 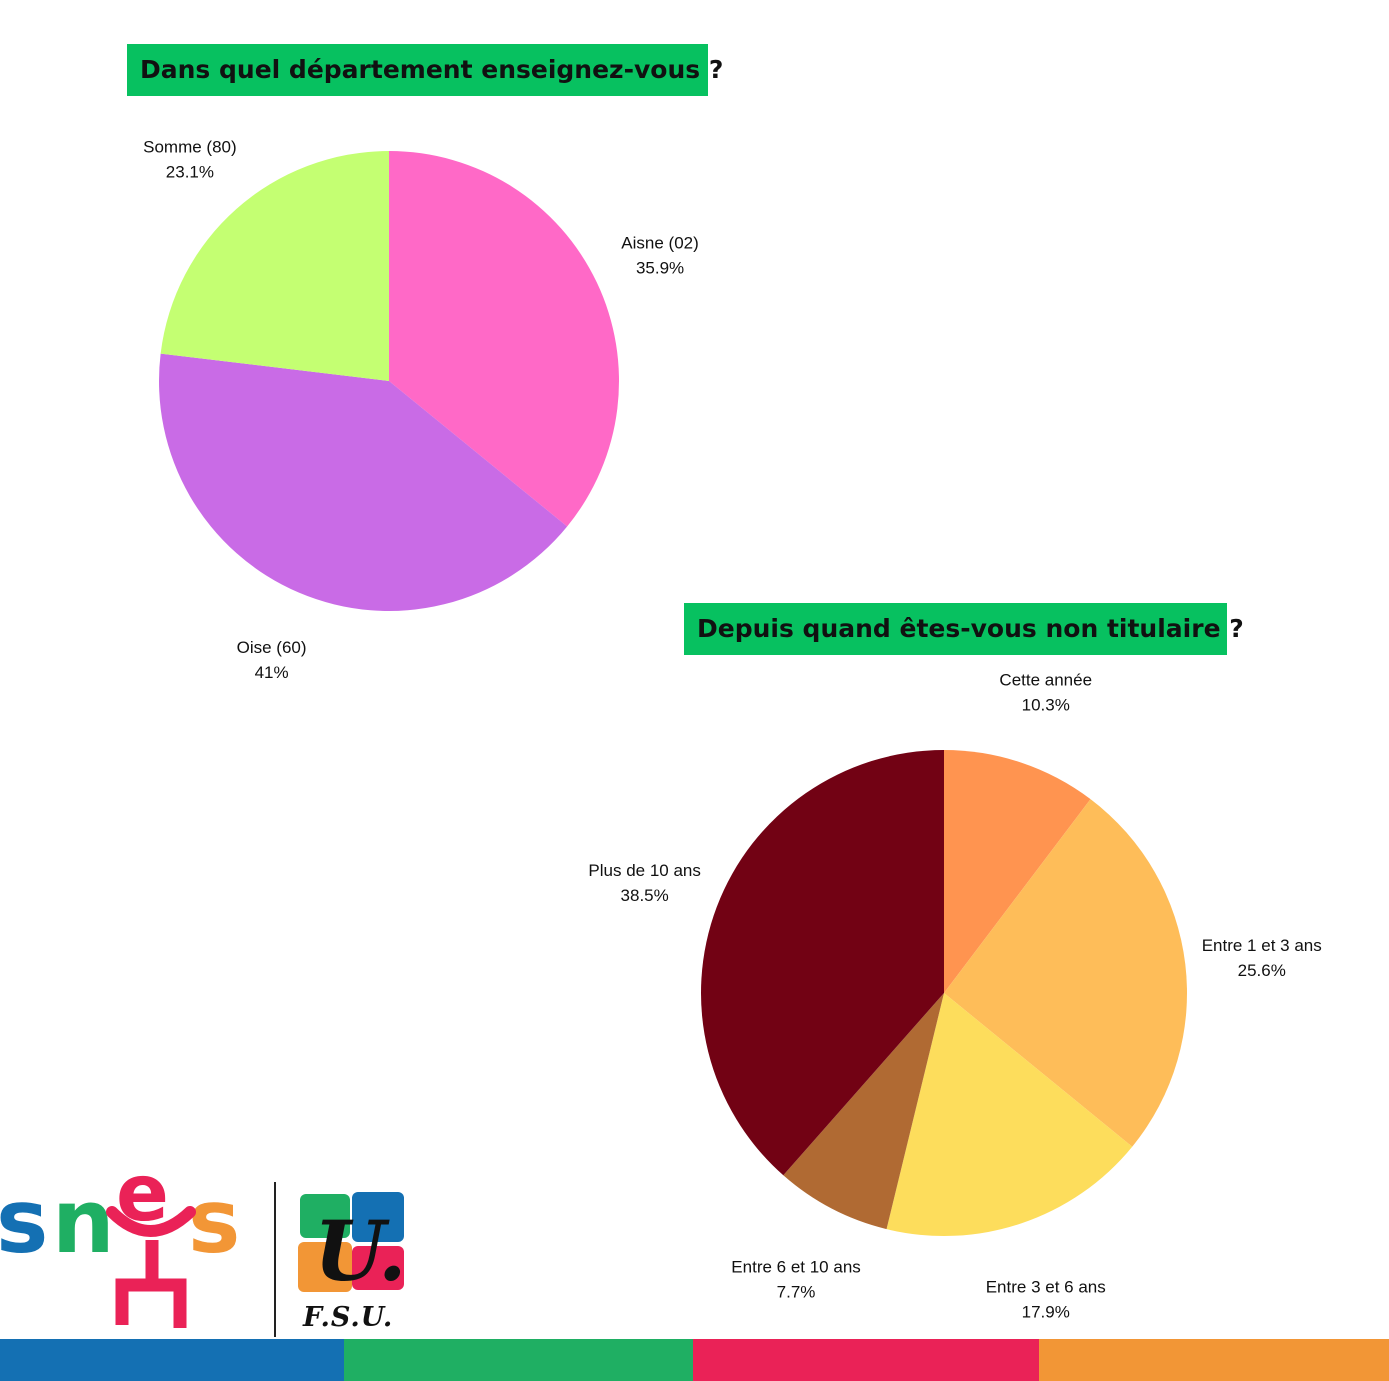 I want to click on logos: s n e s U. F.S.U., so click(x=210, y=1245).